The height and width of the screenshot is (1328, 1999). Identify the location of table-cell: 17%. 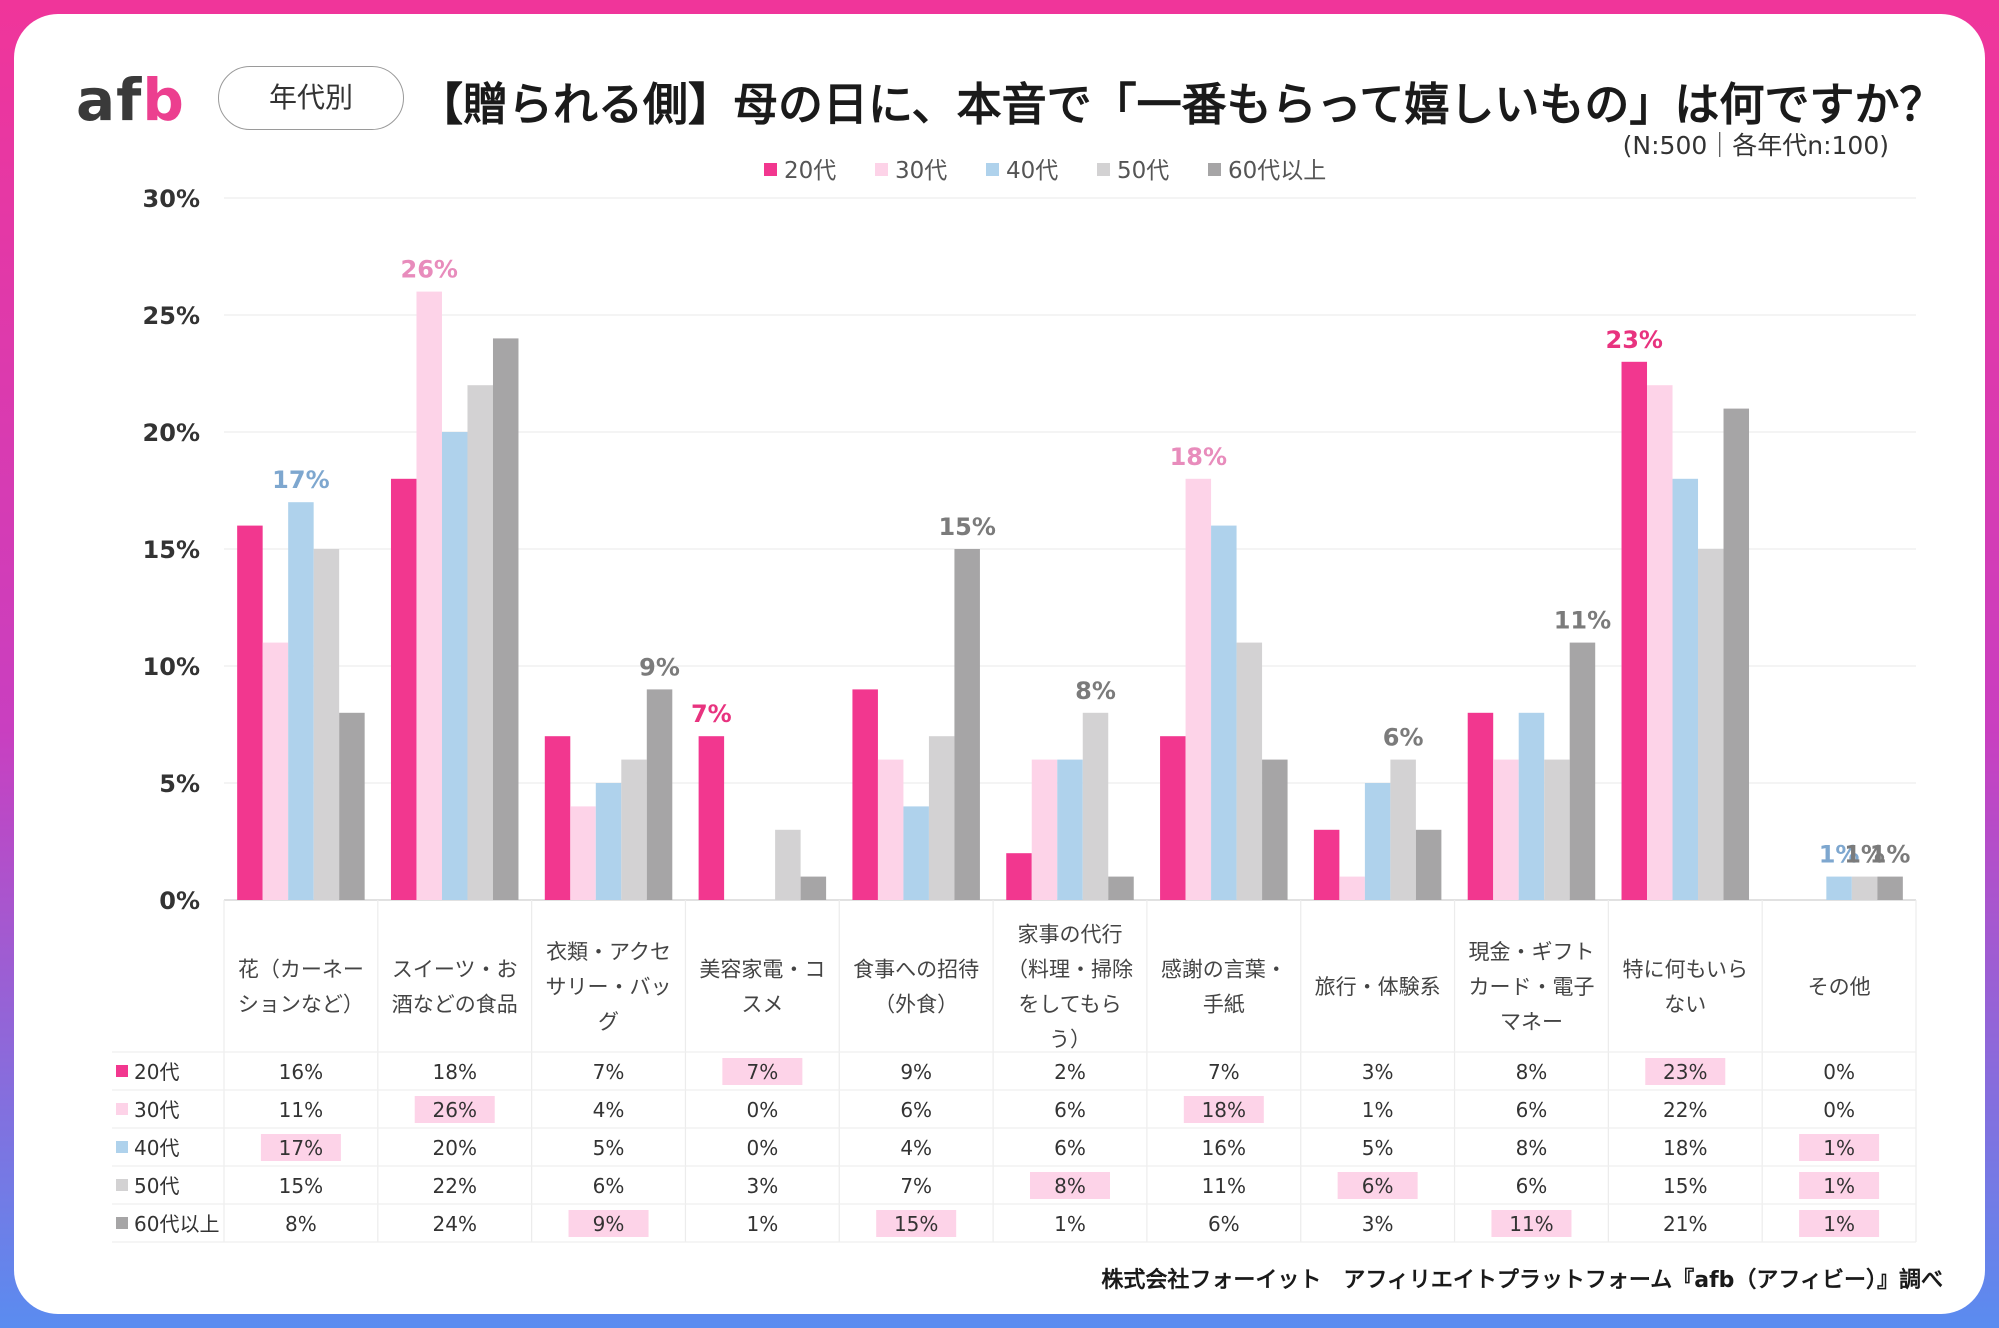
(301, 1148).